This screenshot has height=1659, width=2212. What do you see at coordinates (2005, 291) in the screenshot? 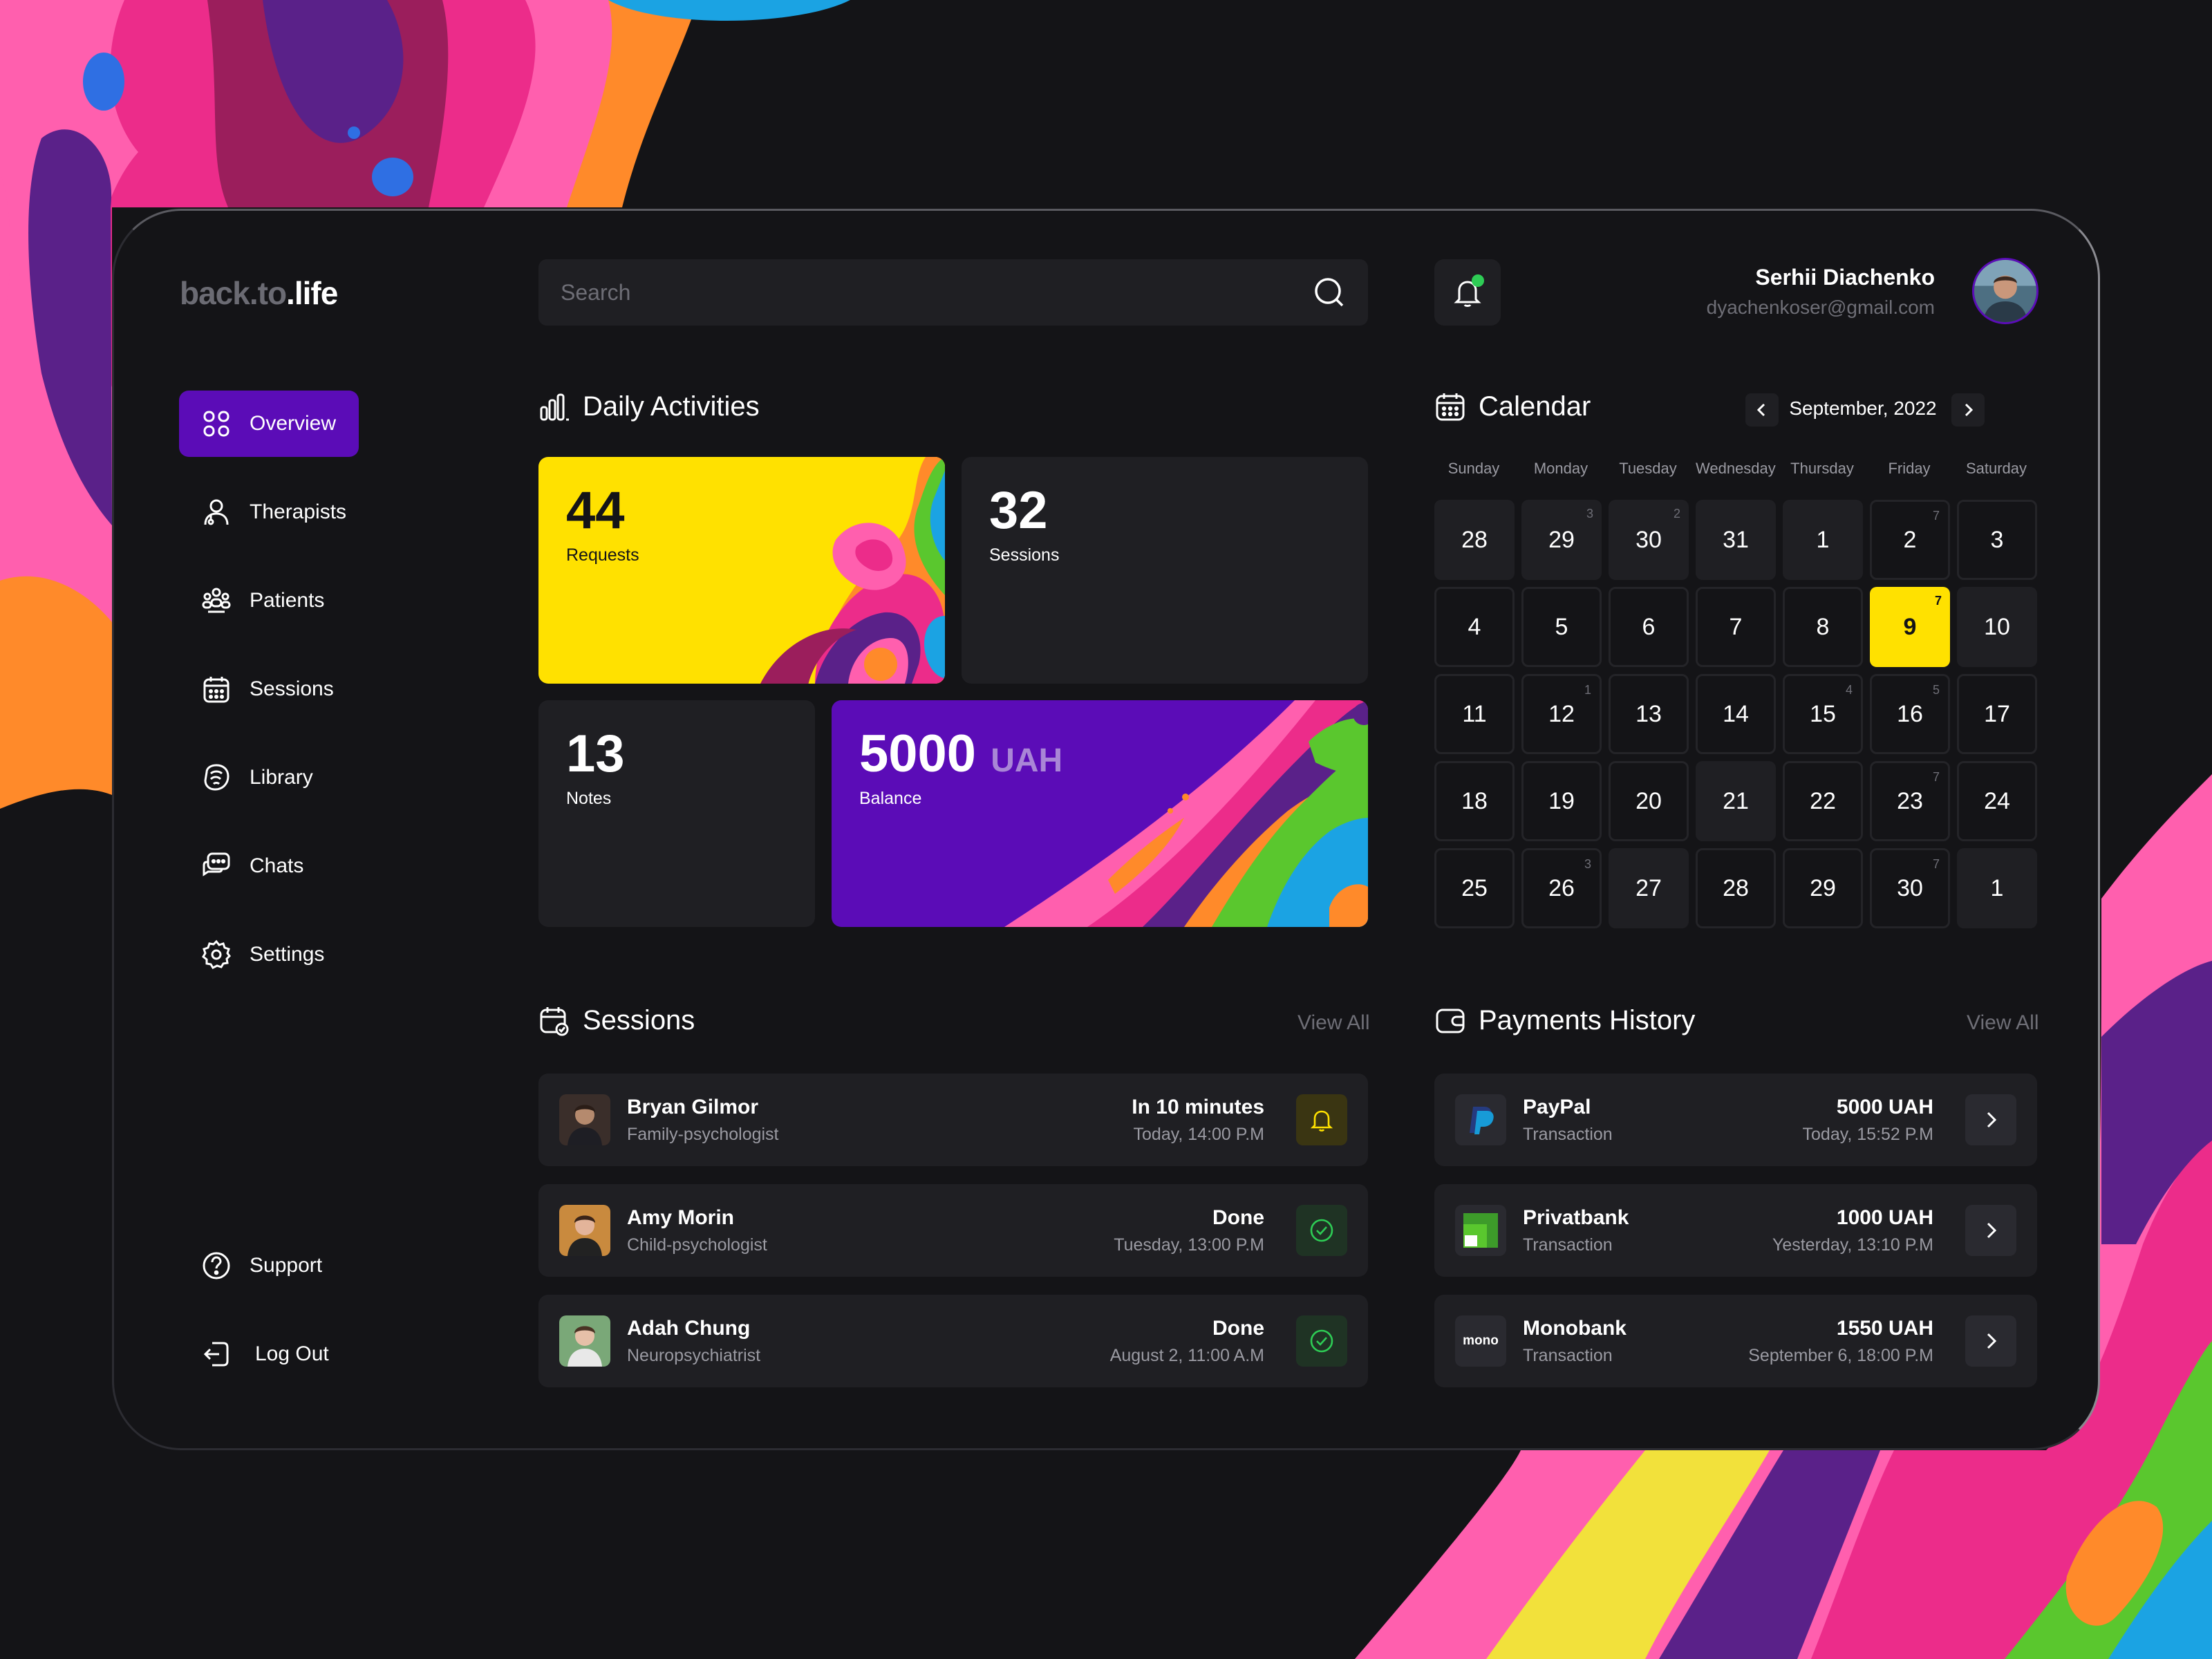
I see `user-avatar` at bounding box center [2005, 291].